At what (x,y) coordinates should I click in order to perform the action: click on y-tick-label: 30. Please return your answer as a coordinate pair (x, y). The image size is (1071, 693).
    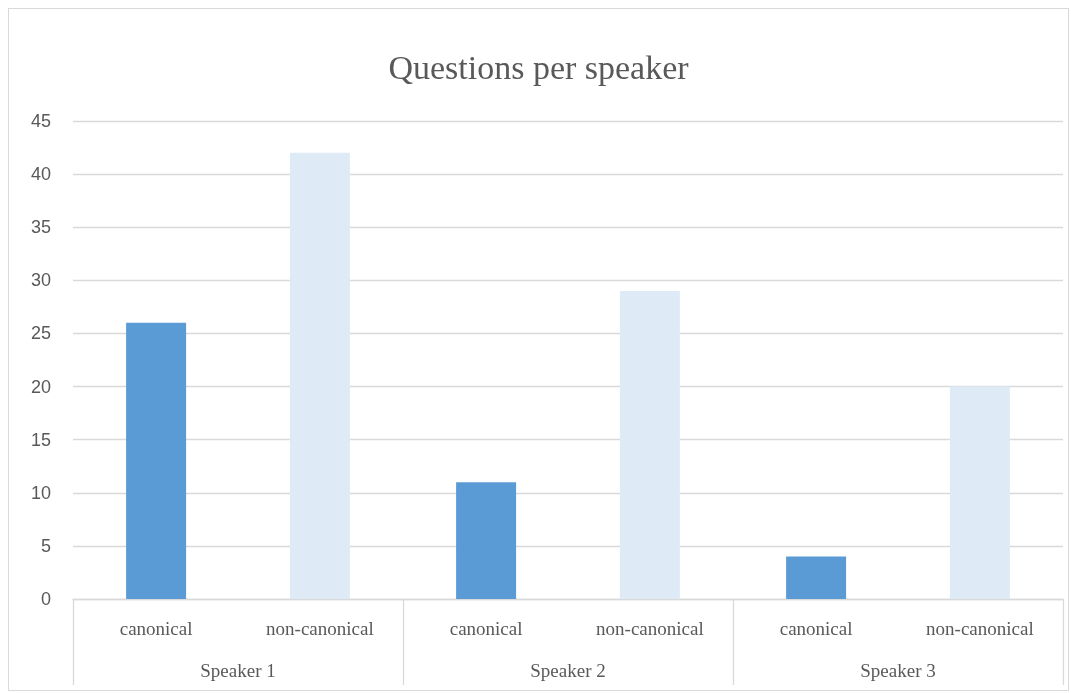
    Looking at the image, I should click on (40, 280).